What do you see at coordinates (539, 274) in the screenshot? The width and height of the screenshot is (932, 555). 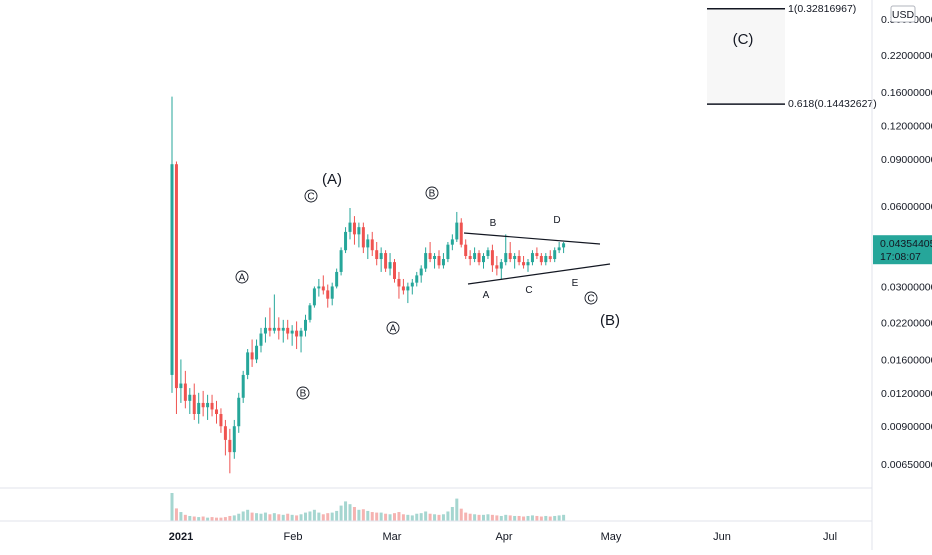 I see `triangle-lower-trendline` at bounding box center [539, 274].